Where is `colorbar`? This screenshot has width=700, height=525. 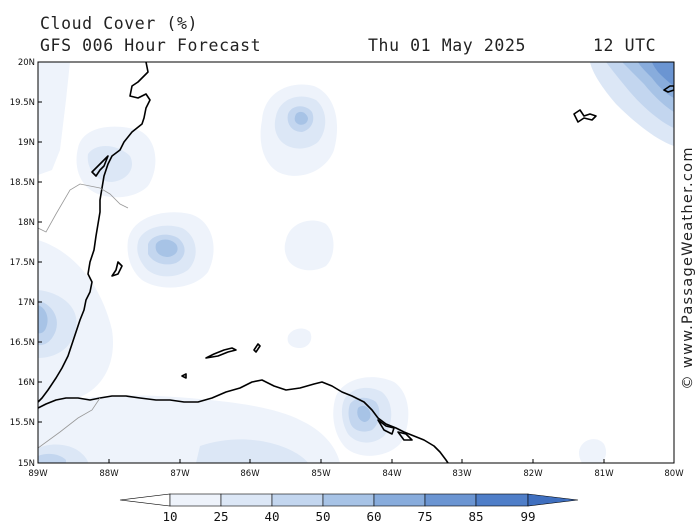
colorbar is located at coordinates (349, 500).